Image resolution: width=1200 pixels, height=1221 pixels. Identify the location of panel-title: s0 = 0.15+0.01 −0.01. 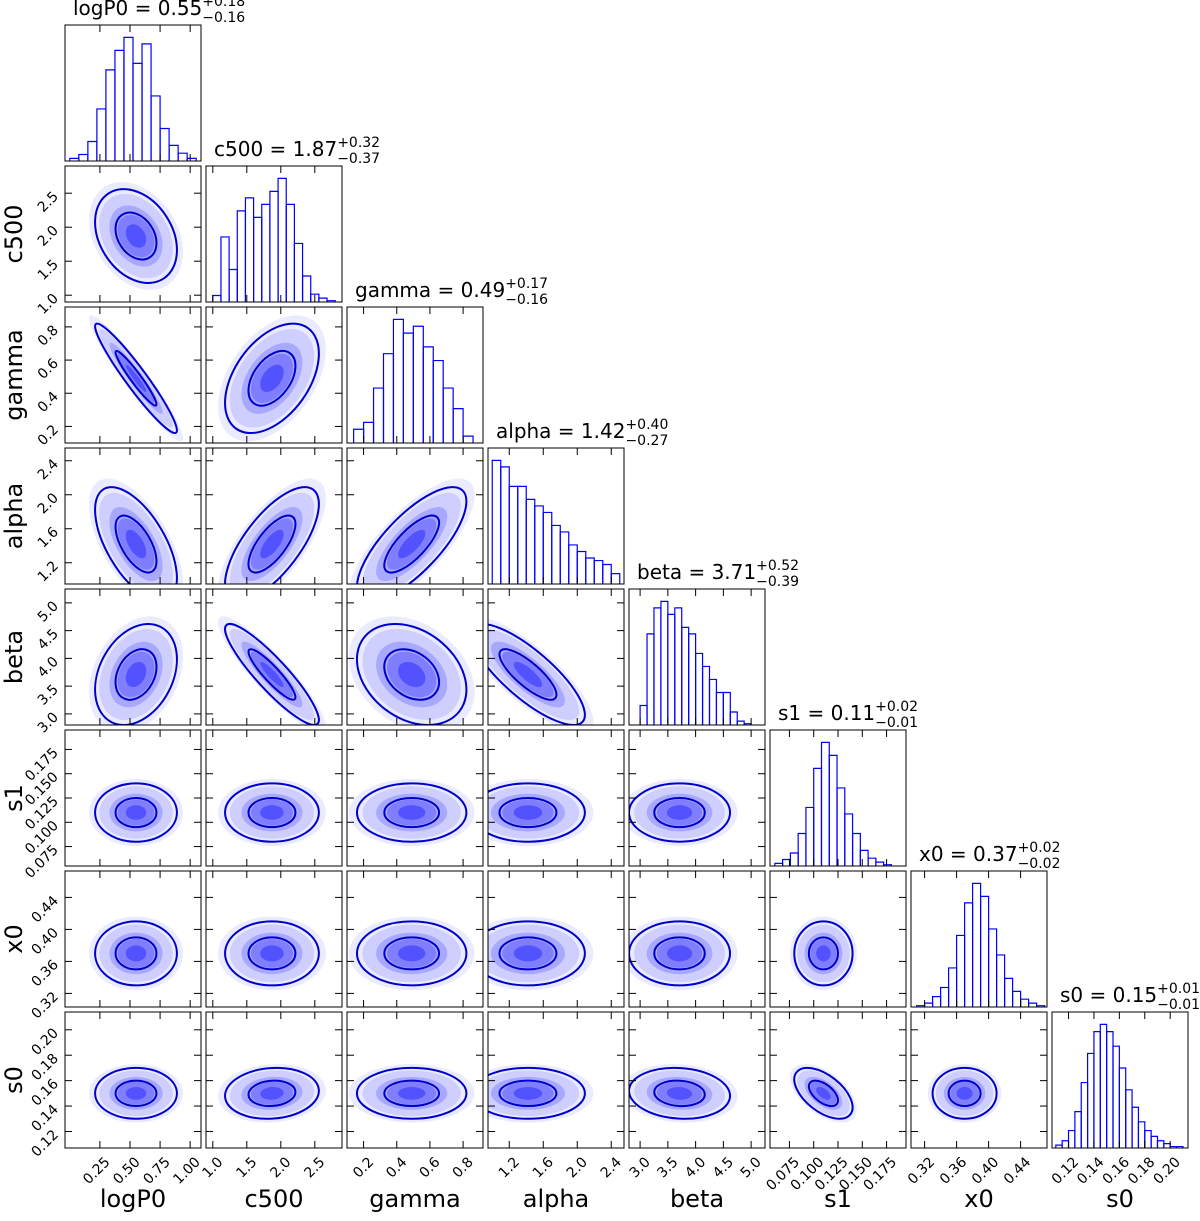
(1130, 997).